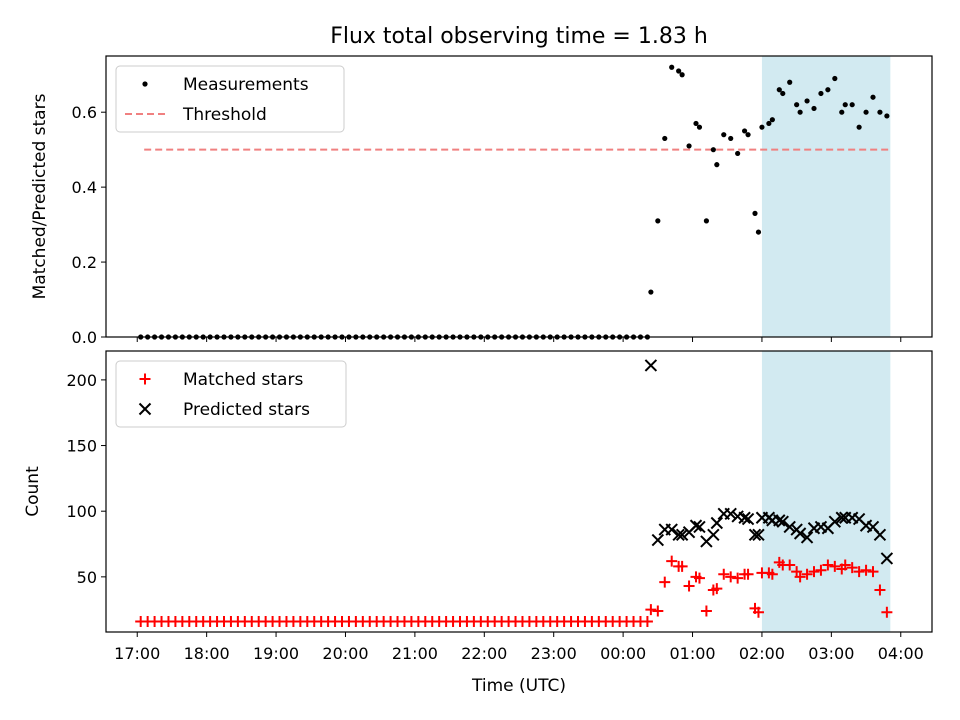 The image size is (960, 720). What do you see at coordinates (623, 653) in the screenshot?
I see `x-tick-label: 00:00` at bounding box center [623, 653].